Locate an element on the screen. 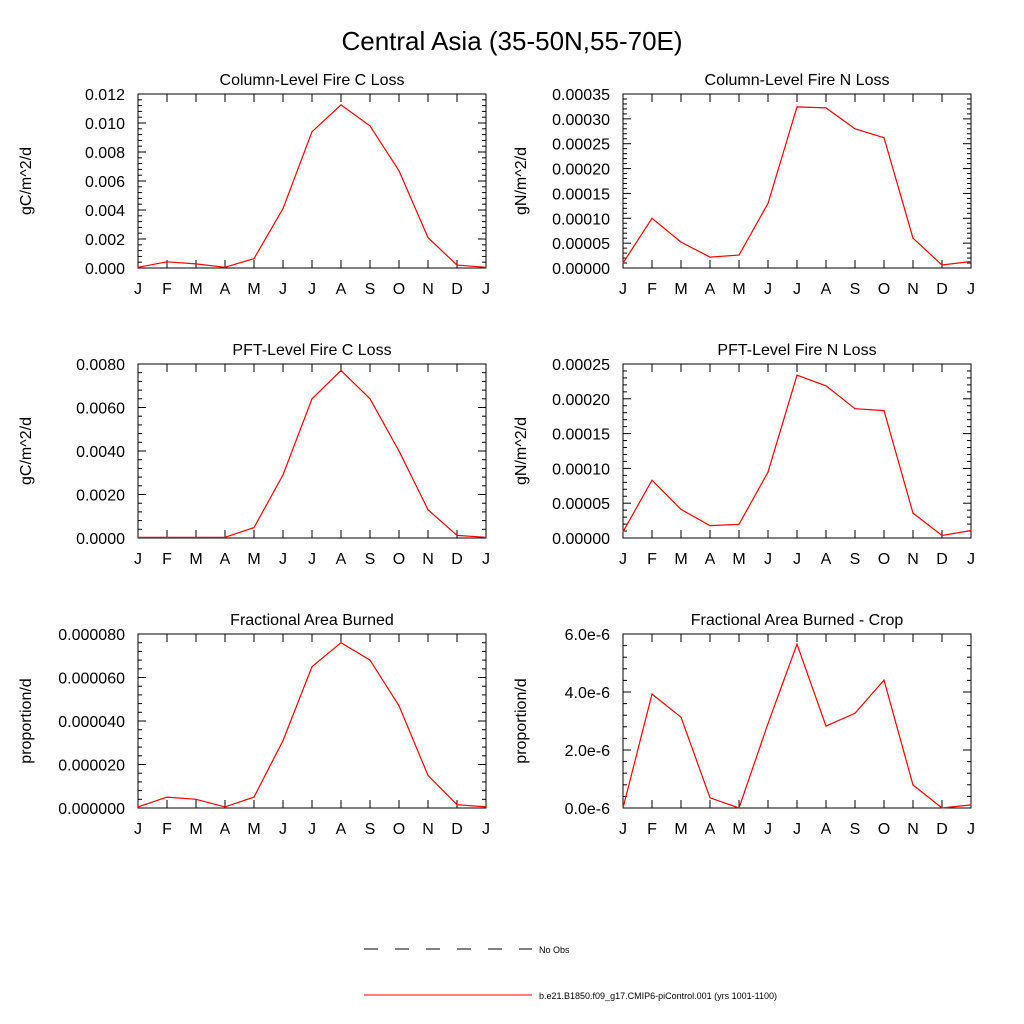  y-tick-label: 0.00030 is located at coordinates (581, 120).